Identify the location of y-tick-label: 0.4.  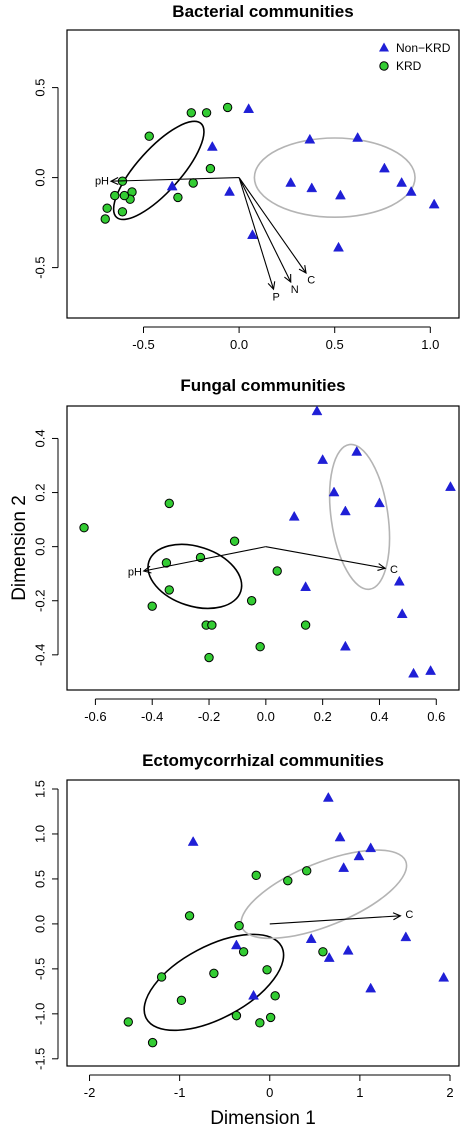
(39, 438).